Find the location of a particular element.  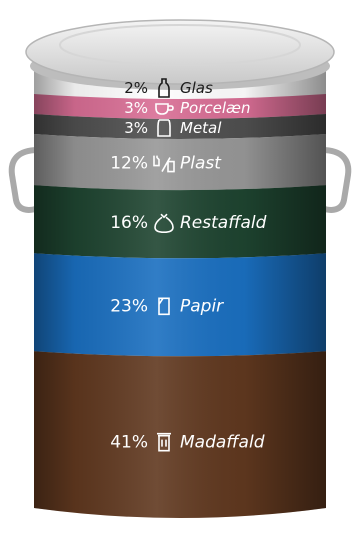

lid-inner is located at coordinates (180, 45).